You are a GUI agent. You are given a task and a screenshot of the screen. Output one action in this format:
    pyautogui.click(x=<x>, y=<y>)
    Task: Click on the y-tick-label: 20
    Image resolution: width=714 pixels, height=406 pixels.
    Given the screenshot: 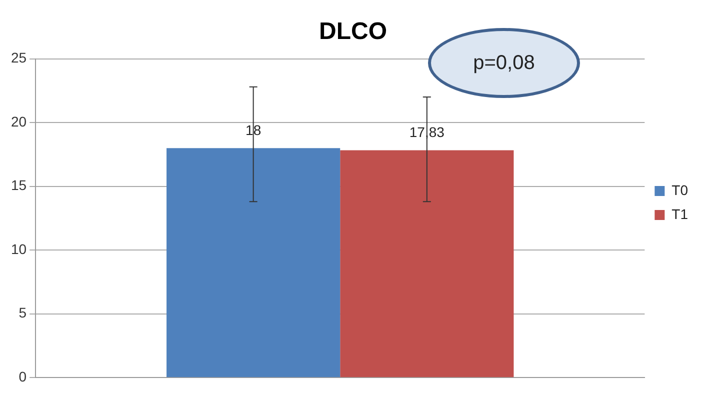 What is the action you would take?
    pyautogui.click(x=18, y=121)
    